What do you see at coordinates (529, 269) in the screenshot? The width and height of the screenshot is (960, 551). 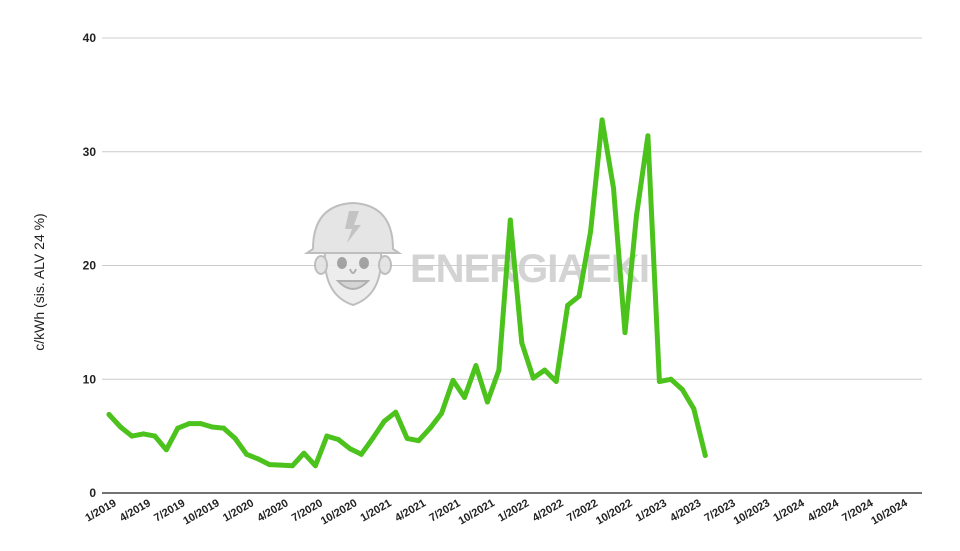 I see `watermark-brand-text: ENERGIAEKI` at bounding box center [529, 269].